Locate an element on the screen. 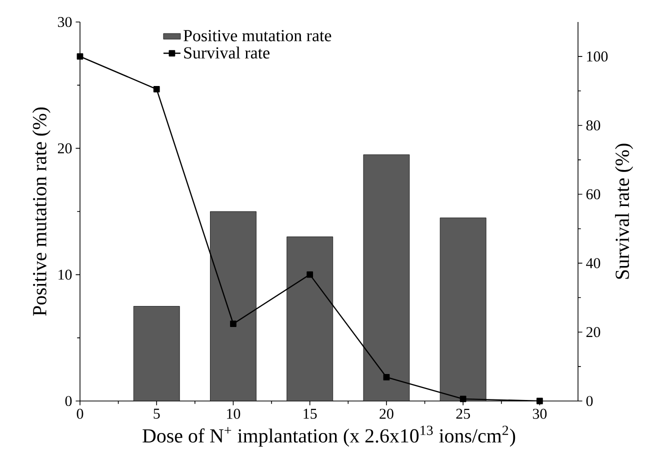 The height and width of the screenshot is (464, 664). y2-tick-label: 40 is located at coordinates (593, 263).